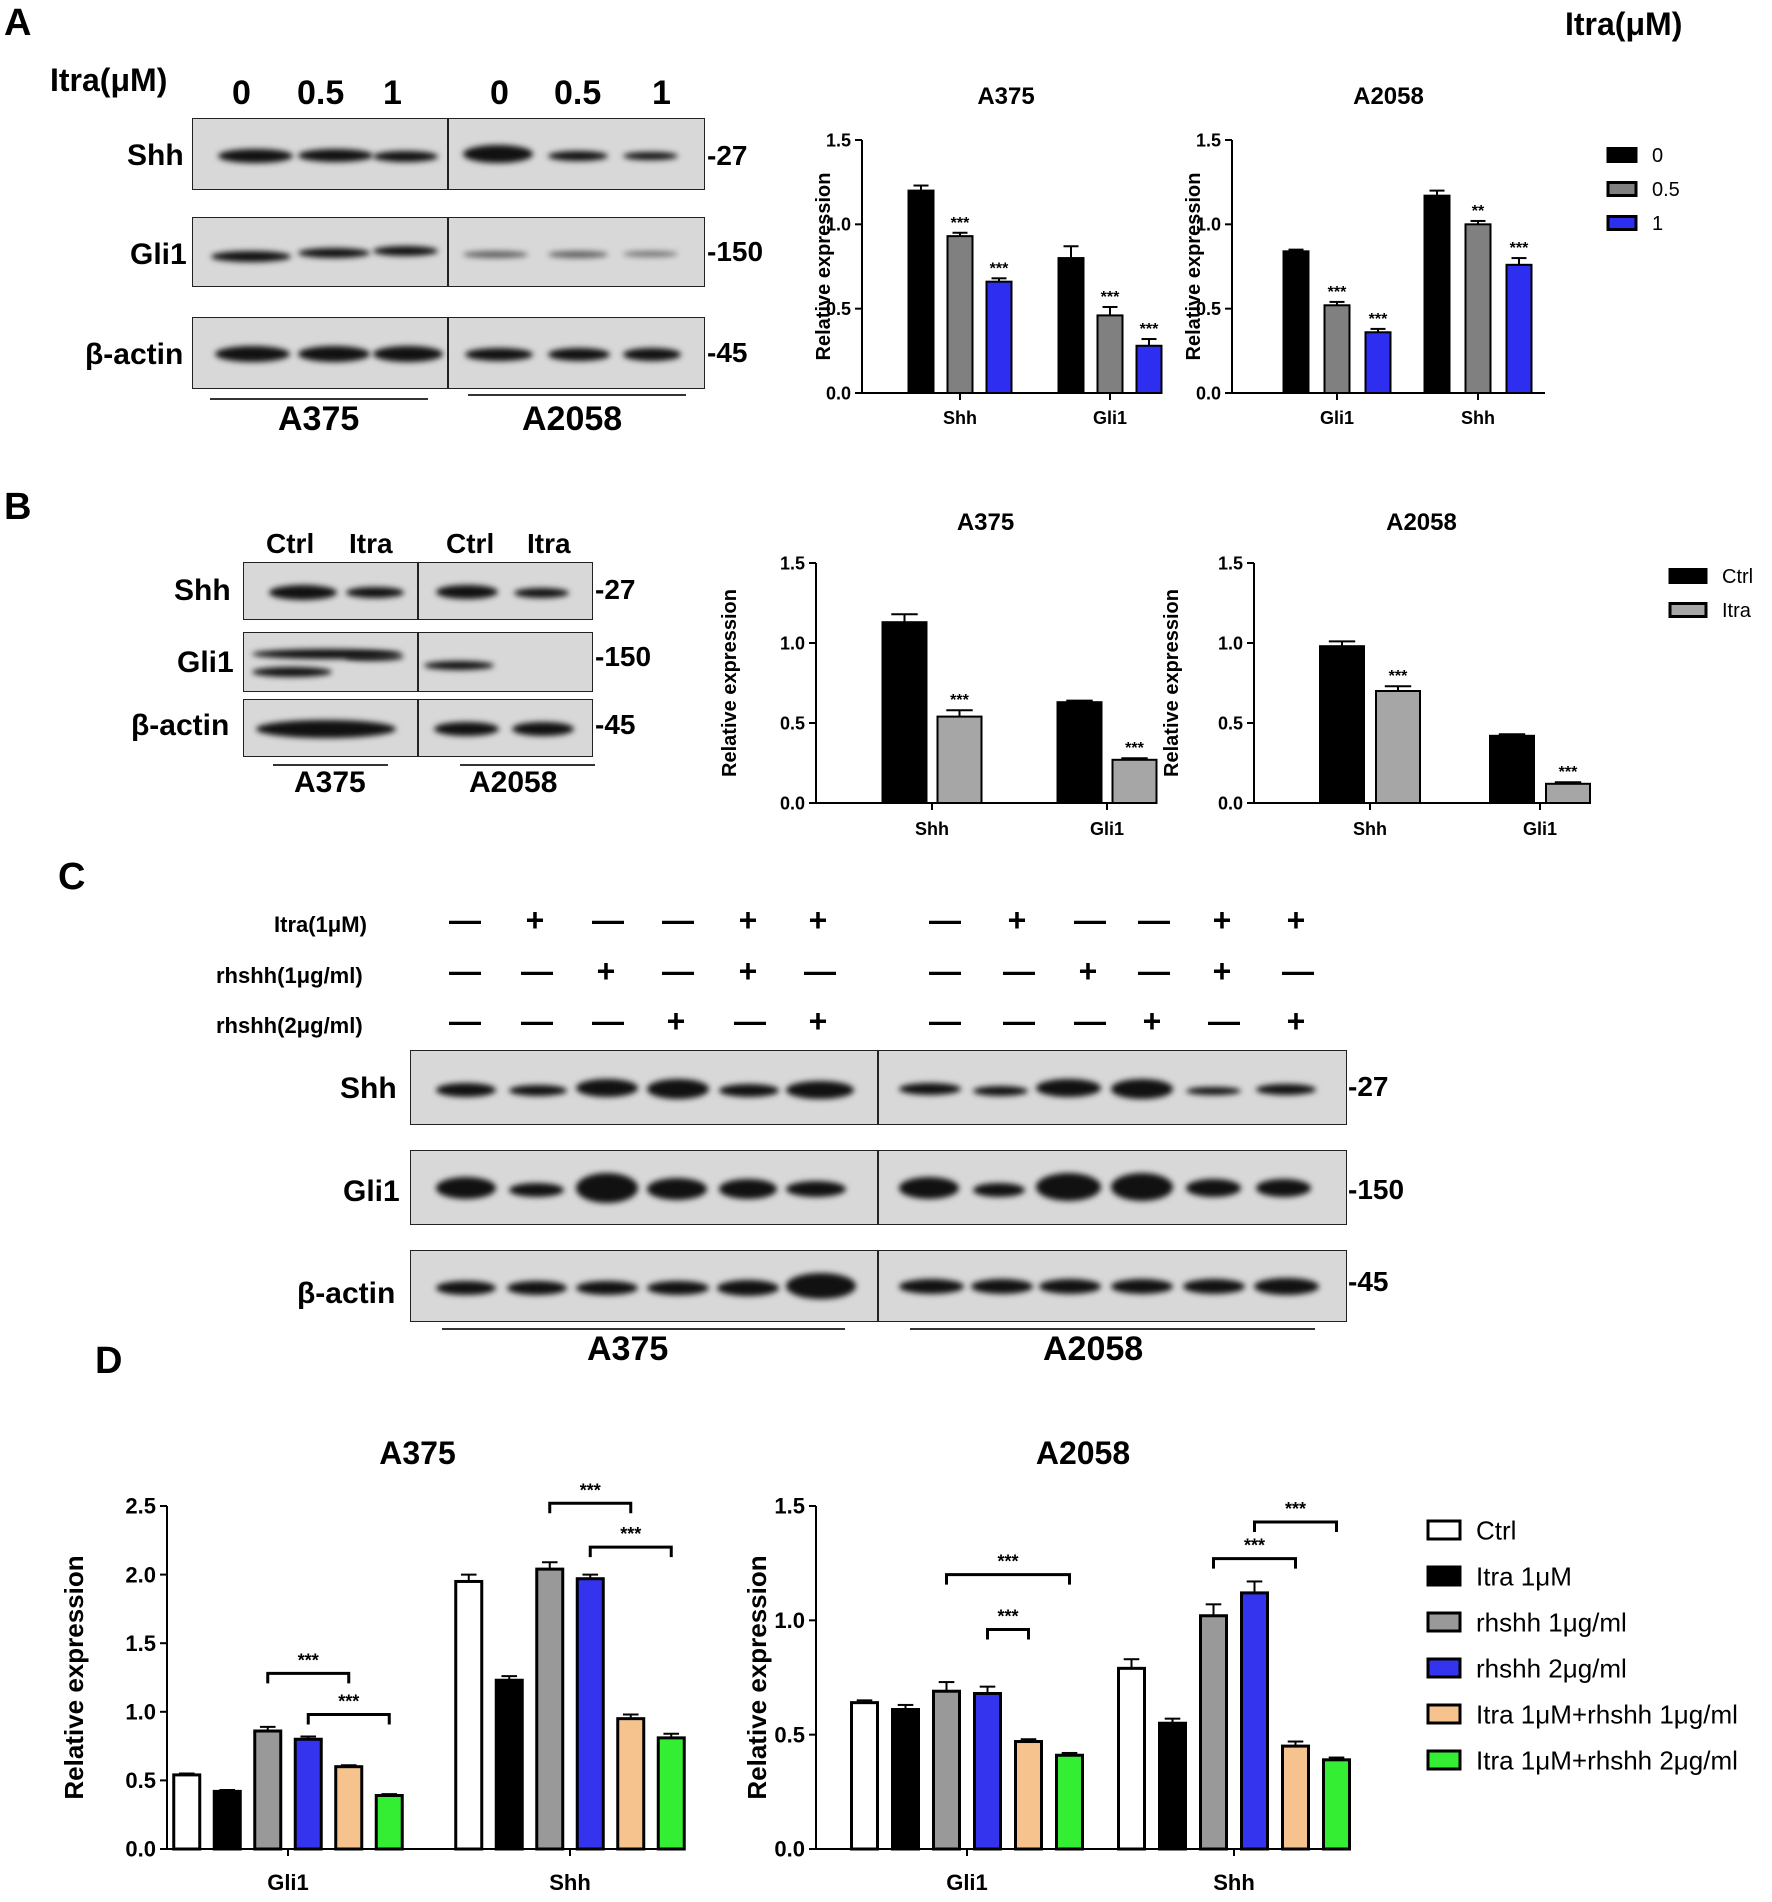 This screenshot has height=1902, width=1772. Describe the element at coordinates (1376, 1189) in the screenshot. I see `c-marker: -150` at that location.